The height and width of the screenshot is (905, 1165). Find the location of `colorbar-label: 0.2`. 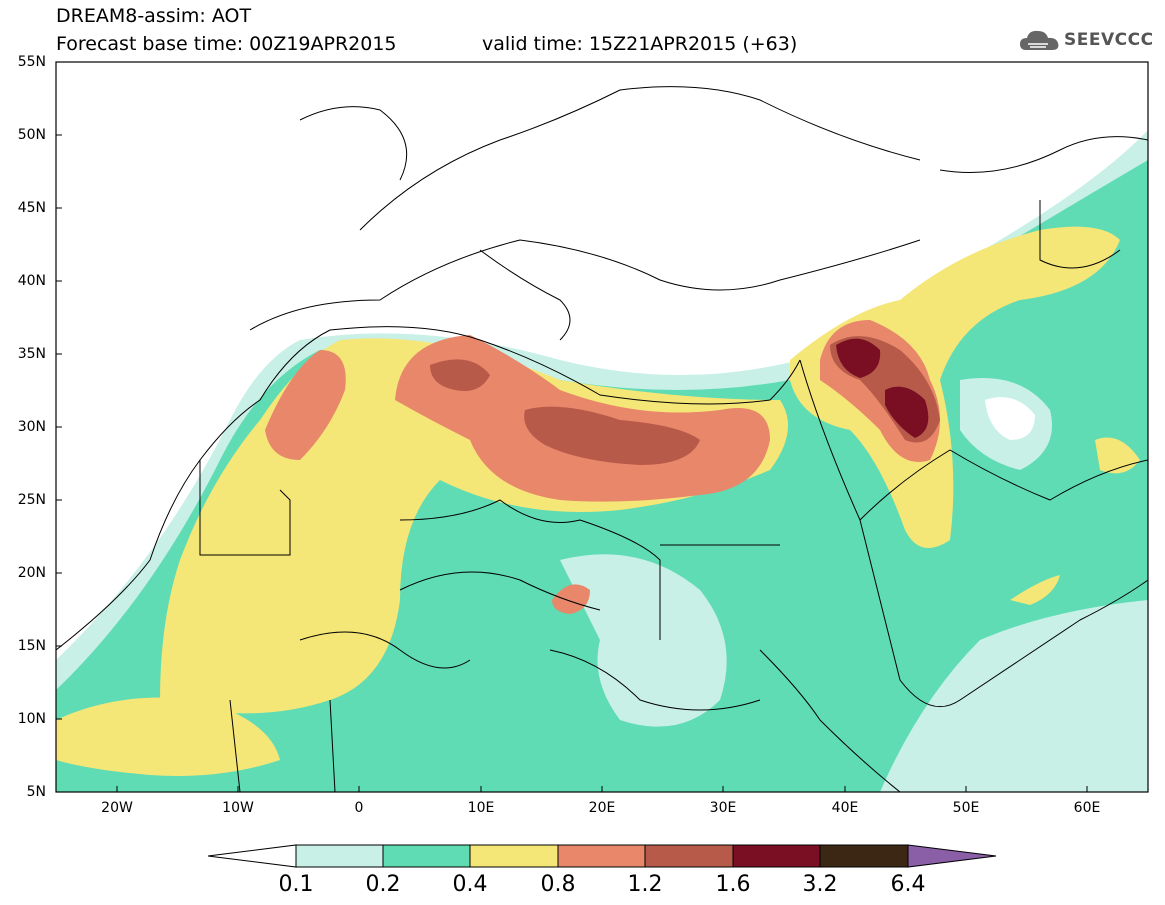

colorbar-label: 0.2 is located at coordinates (383, 884).